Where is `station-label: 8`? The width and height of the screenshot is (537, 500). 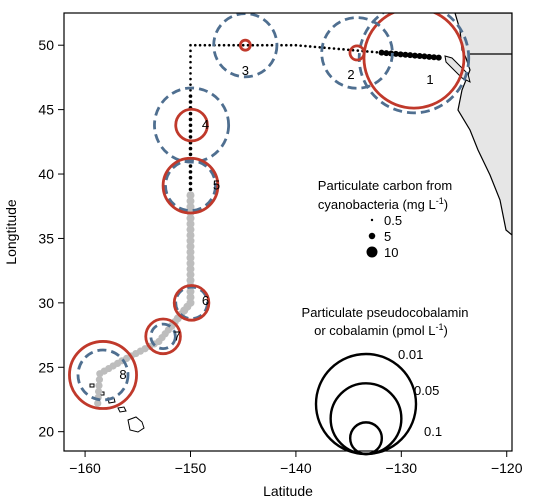
station-label: 8 is located at coordinates (122, 374).